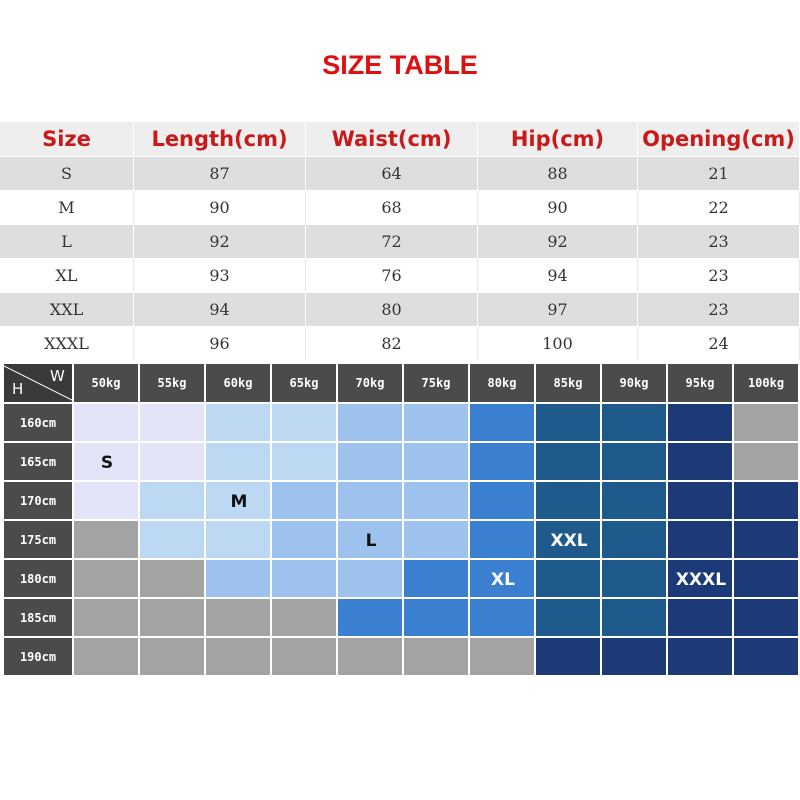 The width and height of the screenshot is (800, 800). I want to click on table-cell: 87, so click(220, 173).